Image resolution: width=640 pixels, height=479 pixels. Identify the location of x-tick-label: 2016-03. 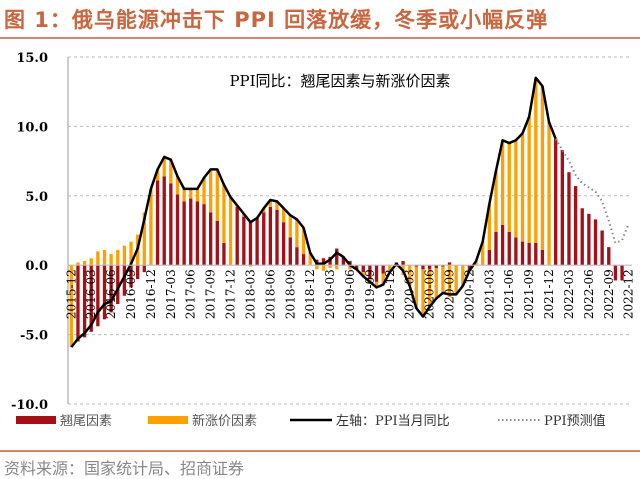
(91, 294).